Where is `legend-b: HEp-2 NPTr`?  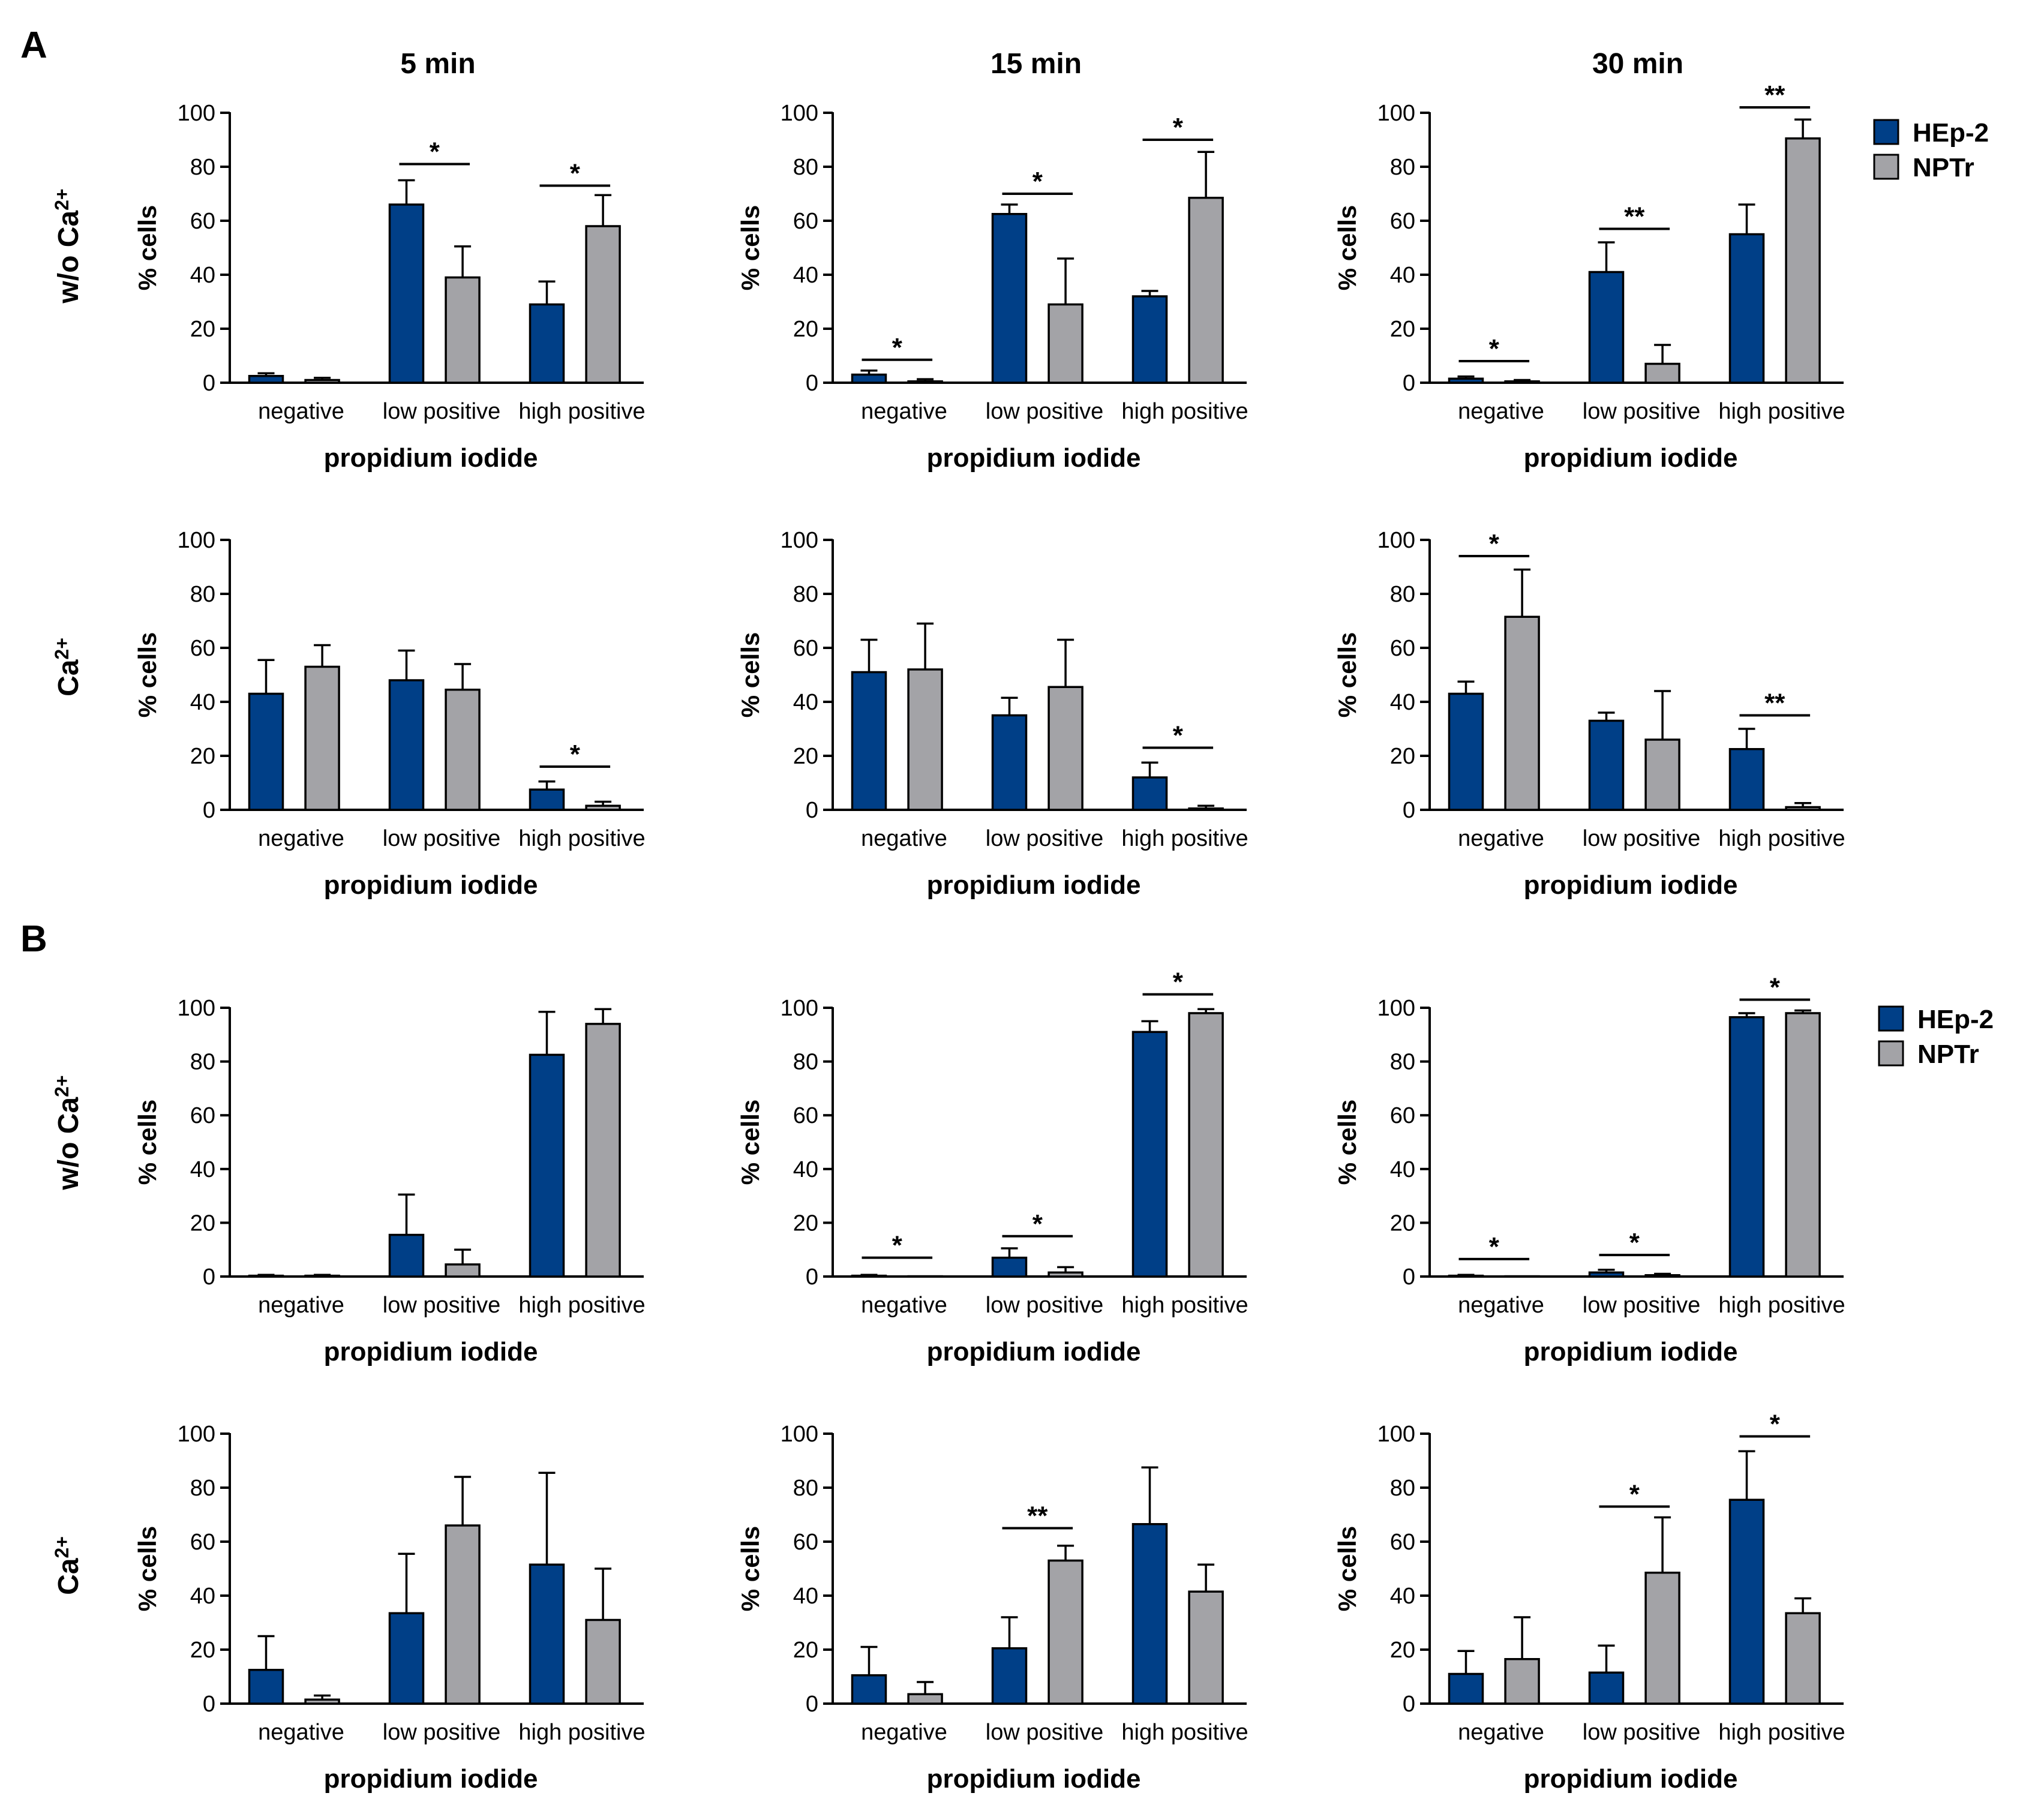 legend-b: HEp-2 NPTr is located at coordinates (1936, 1037).